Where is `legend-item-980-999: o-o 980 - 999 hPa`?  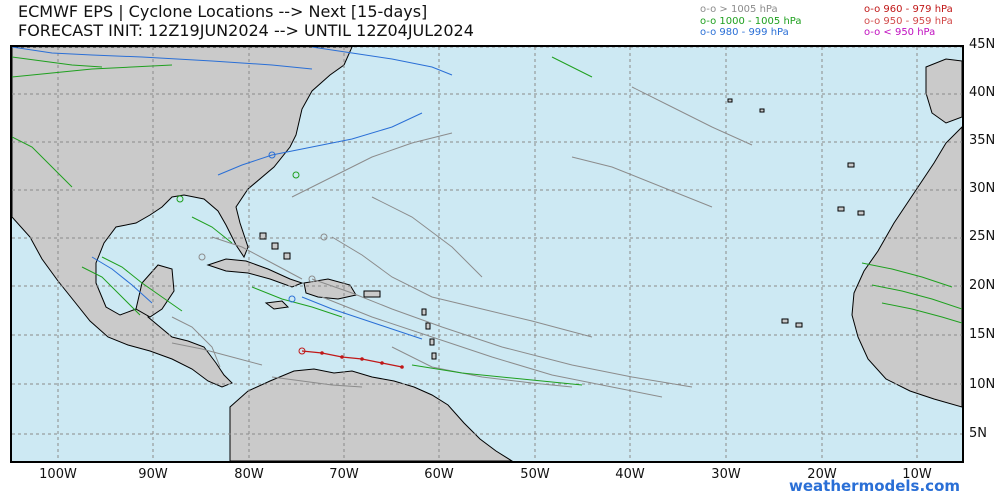 legend-item-980-999: o-o 980 - 999 hPa is located at coordinates (744, 32).